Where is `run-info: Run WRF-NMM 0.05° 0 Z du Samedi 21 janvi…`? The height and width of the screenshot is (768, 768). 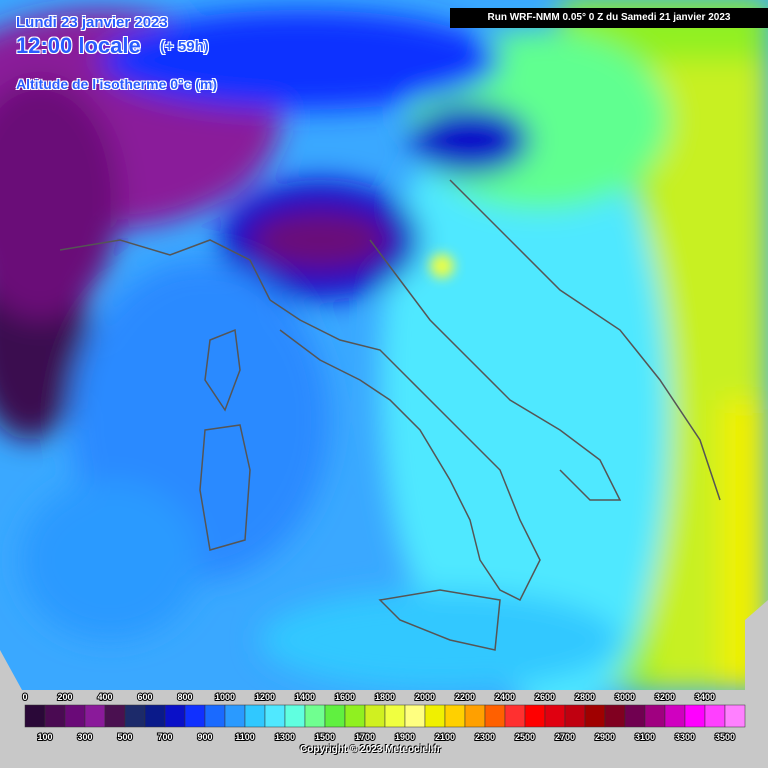
run-info: Run WRF-NMM 0.05° 0 Z du Samedi 21 janvi… is located at coordinates (609, 18).